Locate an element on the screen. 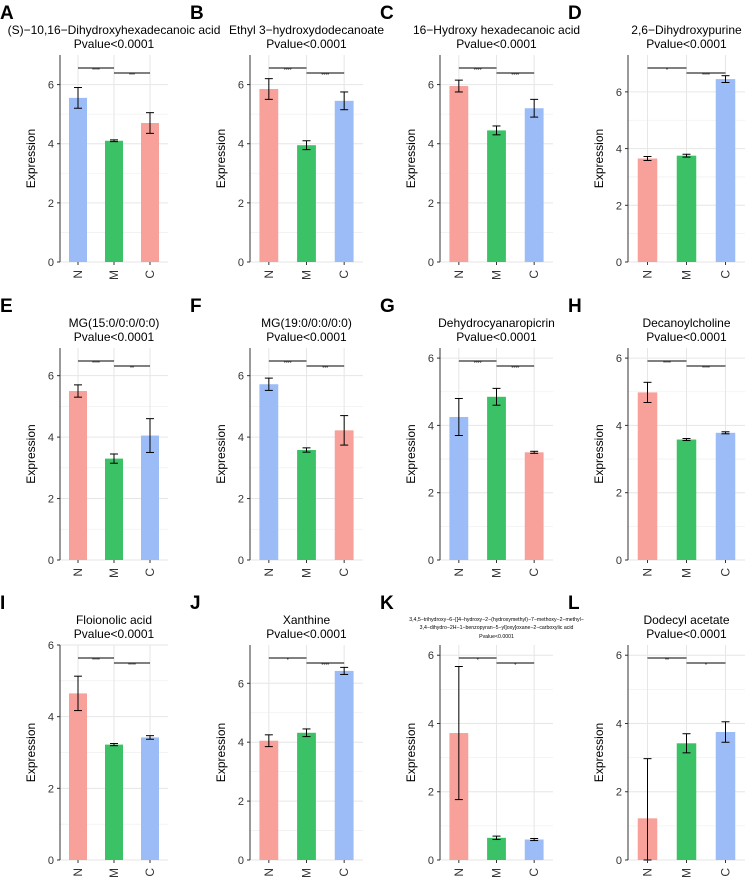 The width and height of the screenshot is (754, 884). panel-title: Xanthine is located at coordinates (307, 620).